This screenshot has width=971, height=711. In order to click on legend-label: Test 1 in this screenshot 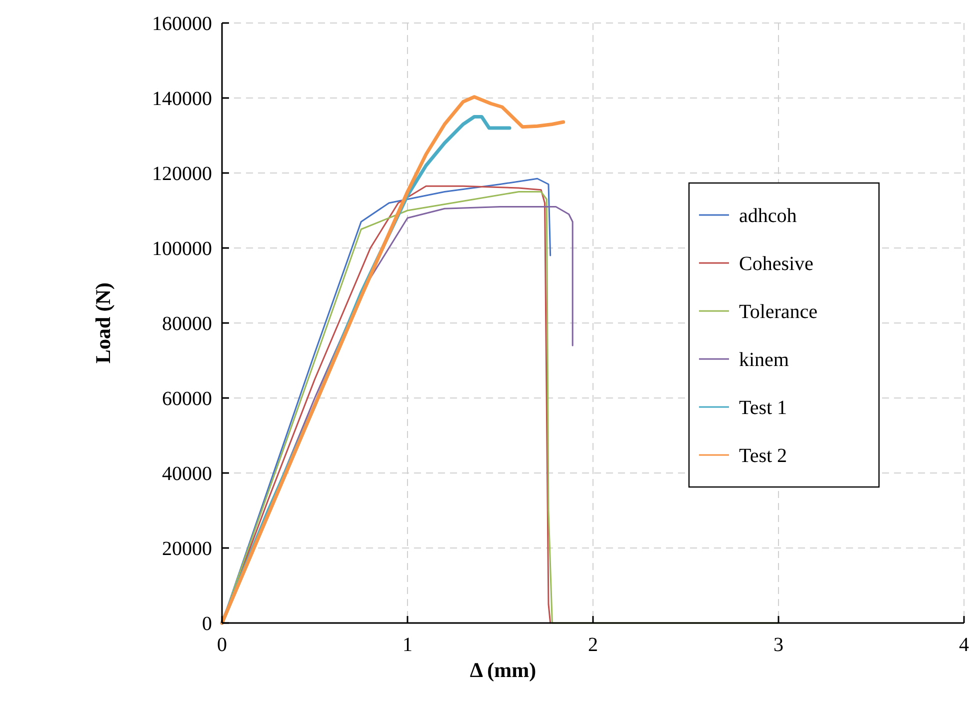, I will do `click(763, 408)`.